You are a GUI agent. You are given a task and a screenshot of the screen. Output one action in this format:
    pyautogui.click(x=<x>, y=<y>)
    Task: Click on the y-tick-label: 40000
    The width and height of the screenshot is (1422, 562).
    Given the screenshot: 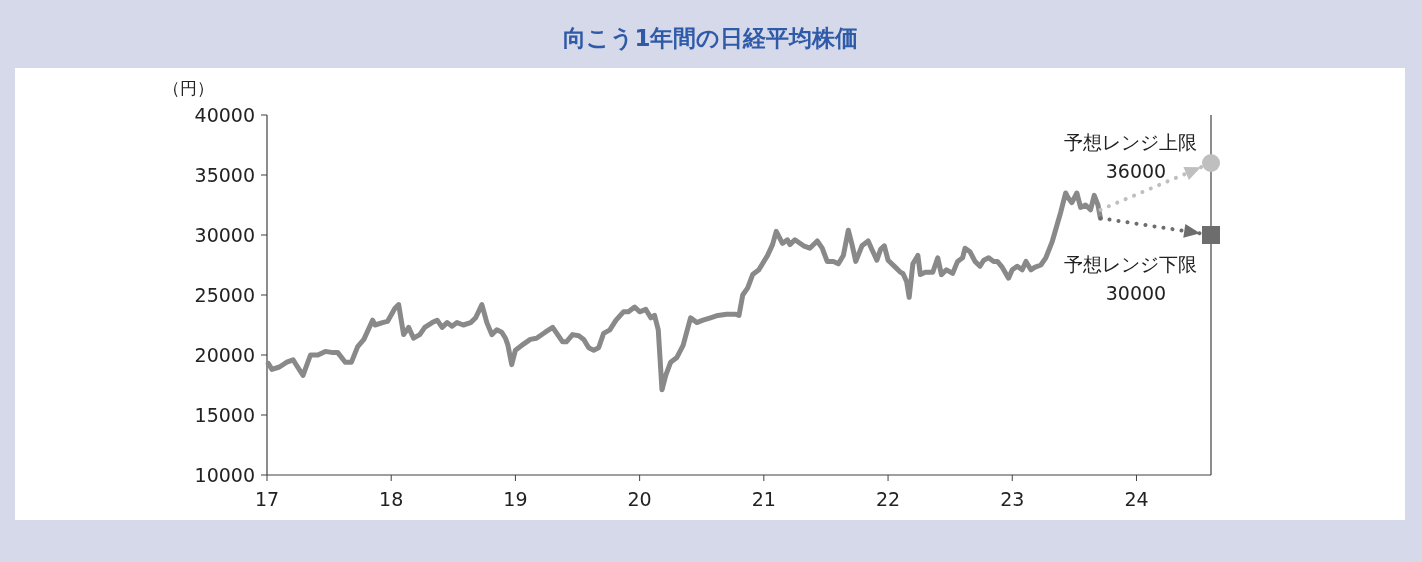 What is the action you would take?
    pyautogui.click(x=224, y=115)
    